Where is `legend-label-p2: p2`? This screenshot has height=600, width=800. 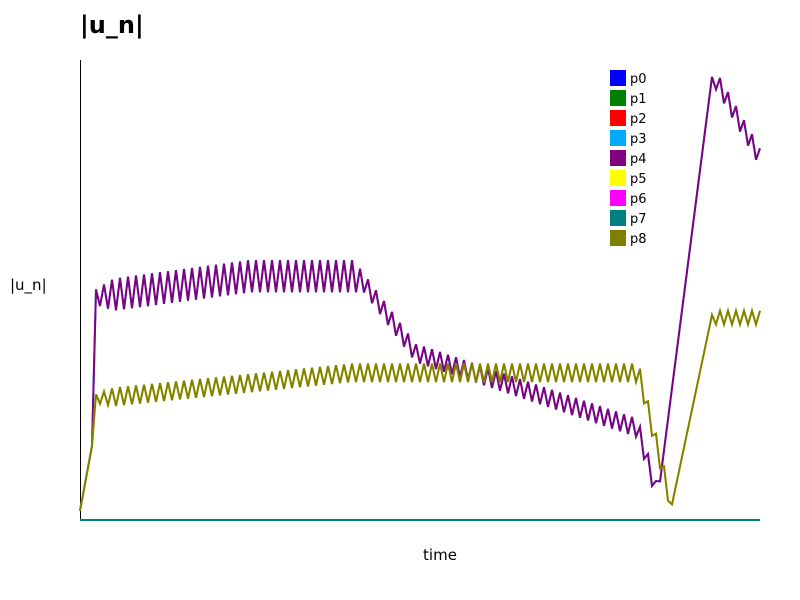 legend-label-p2: p2 is located at coordinates (638, 119).